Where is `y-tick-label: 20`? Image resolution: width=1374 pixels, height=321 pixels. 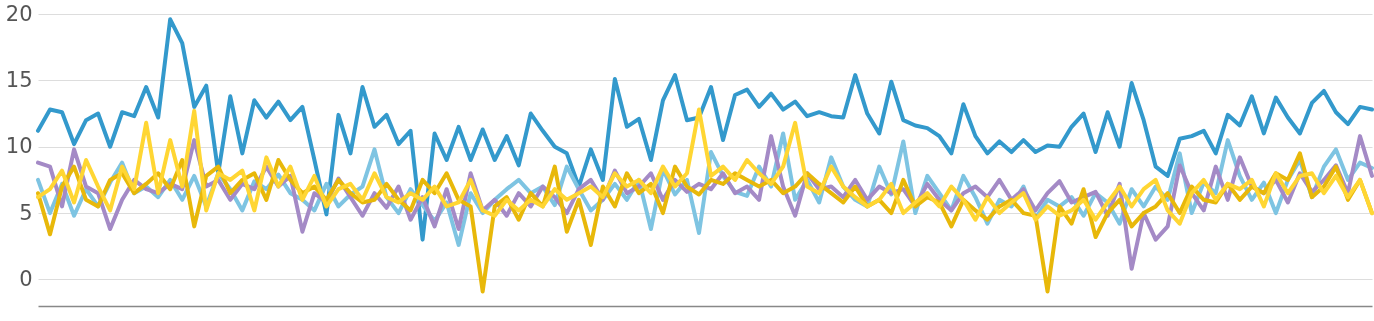 y-tick-label: 20 is located at coordinates (19, 13).